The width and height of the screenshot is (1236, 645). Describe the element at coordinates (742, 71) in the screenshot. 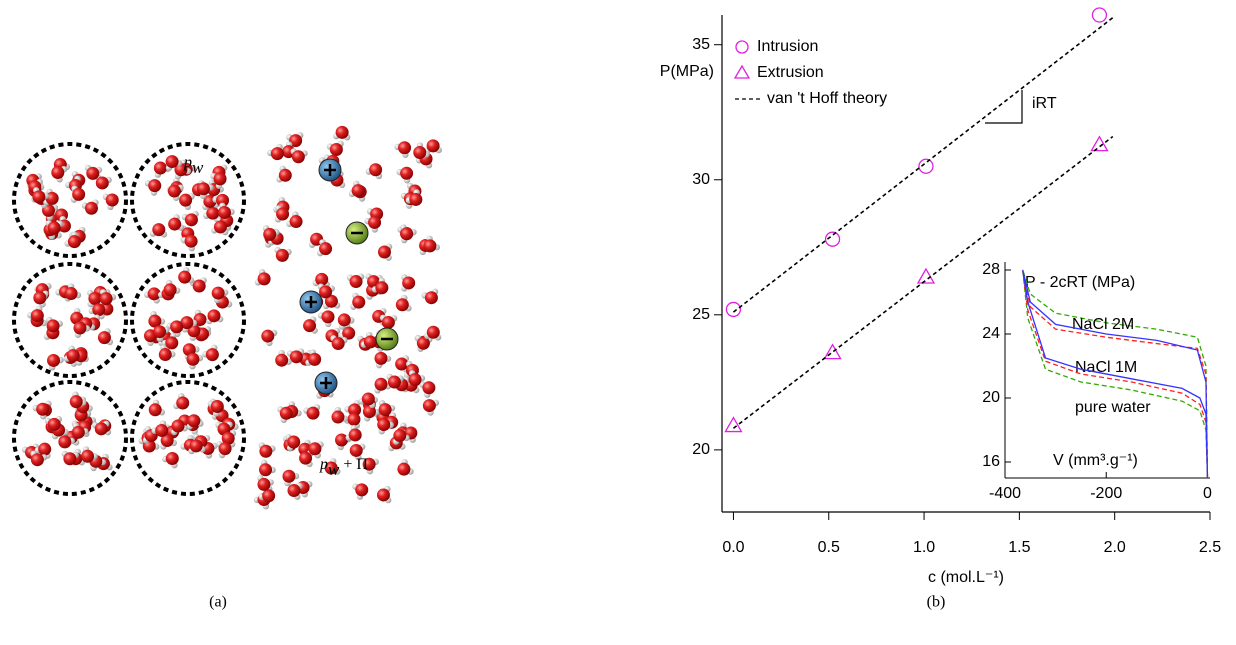

I see `legend-marker` at that location.